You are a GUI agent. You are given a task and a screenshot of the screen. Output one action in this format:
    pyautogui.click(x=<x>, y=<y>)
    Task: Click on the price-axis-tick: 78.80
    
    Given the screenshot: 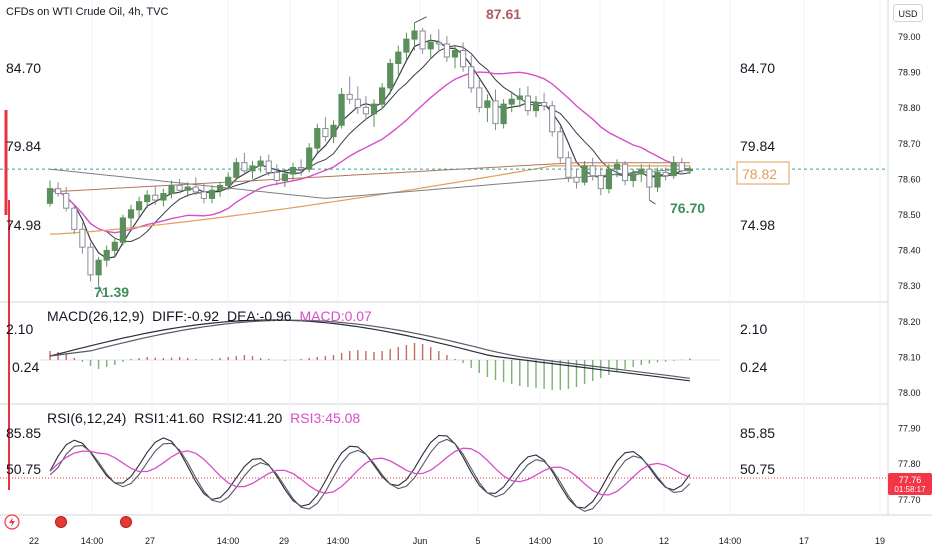 What is the action you would take?
    pyautogui.click(x=909, y=108)
    